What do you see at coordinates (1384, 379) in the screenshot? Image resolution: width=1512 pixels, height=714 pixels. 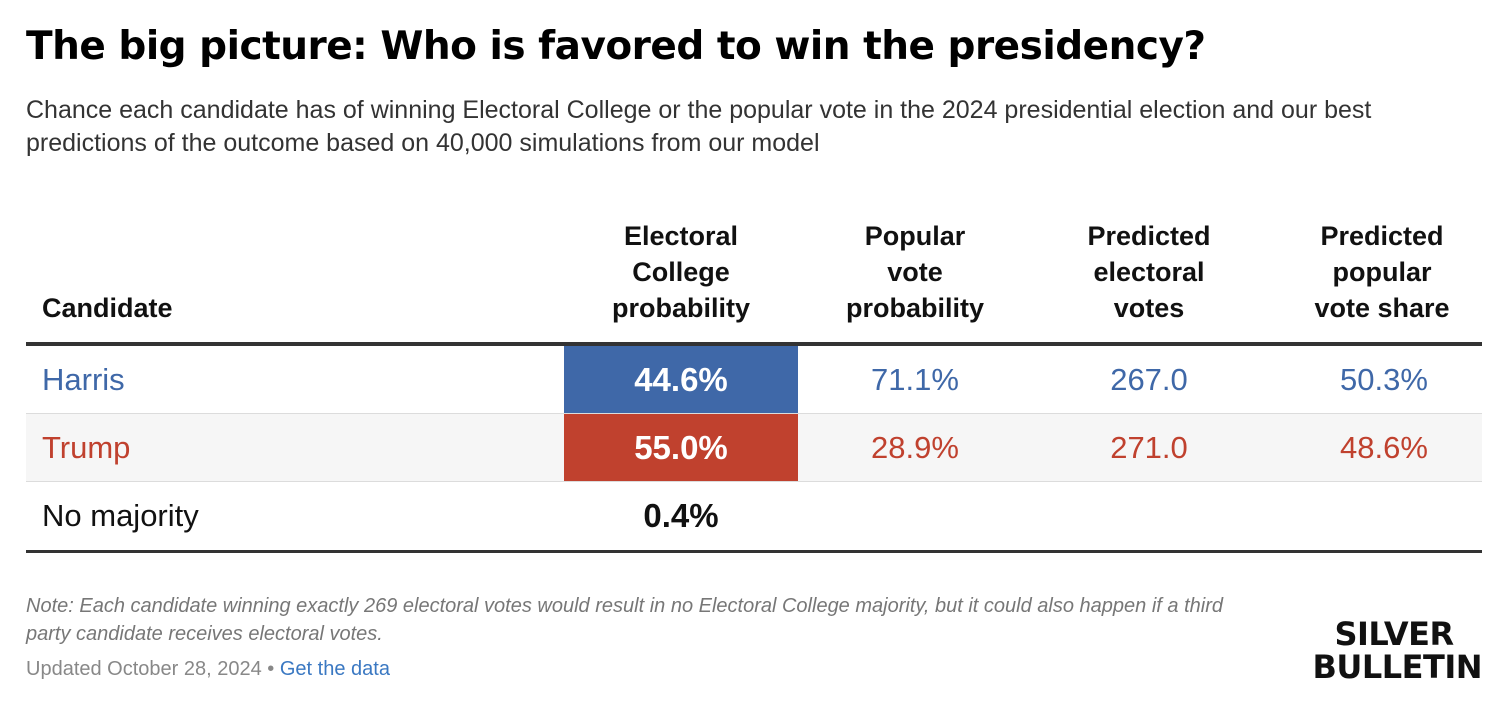 I see `cell-predicted-popular-vote-share: 50.3%` at bounding box center [1384, 379].